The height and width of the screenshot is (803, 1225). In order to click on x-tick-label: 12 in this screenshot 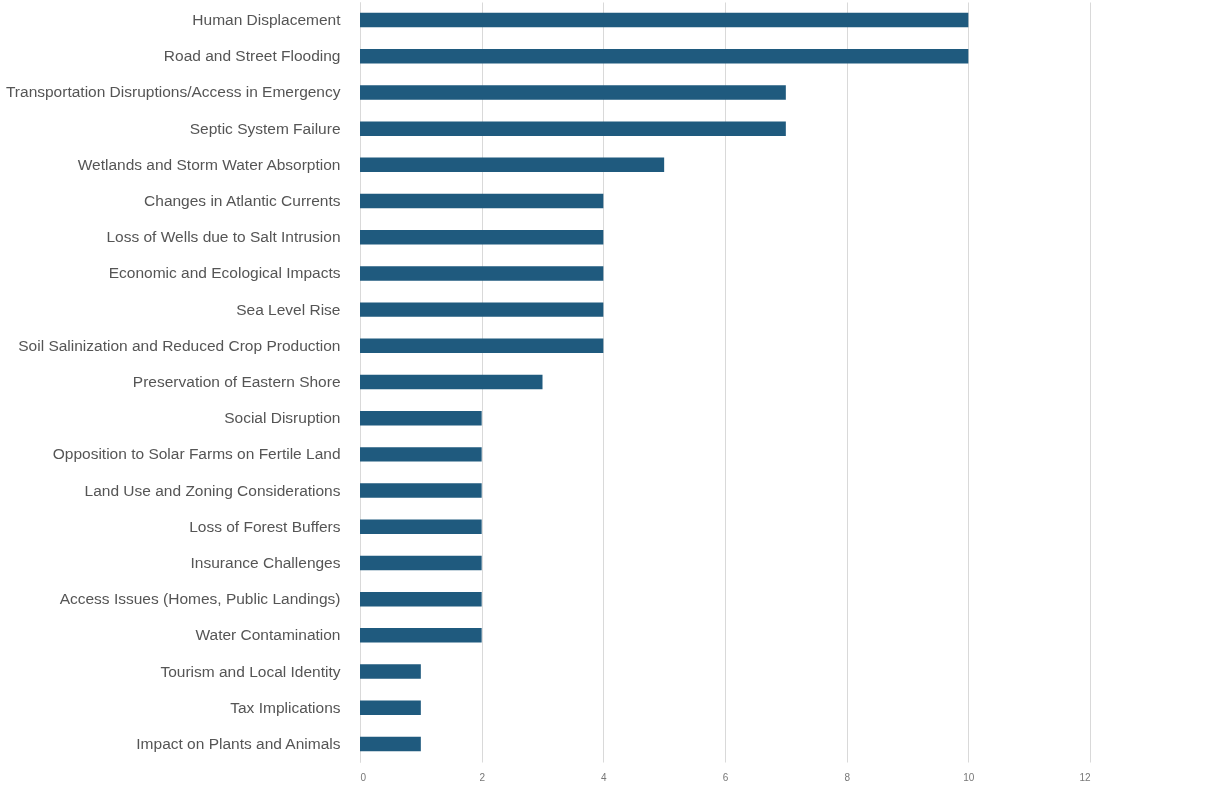, I will do `click(1085, 777)`.